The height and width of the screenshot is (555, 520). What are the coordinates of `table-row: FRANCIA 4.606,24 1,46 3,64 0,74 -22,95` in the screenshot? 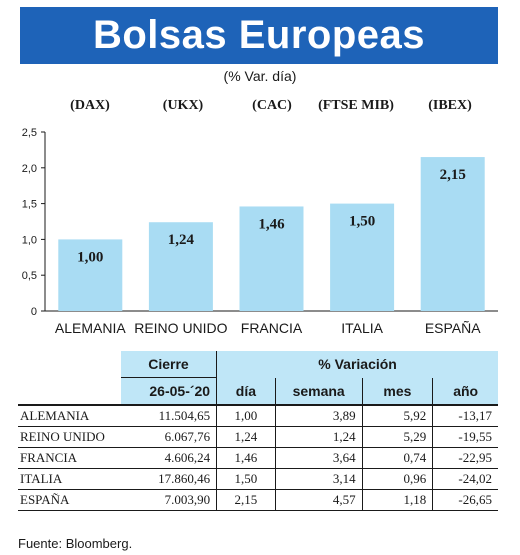 It's located at (258, 458).